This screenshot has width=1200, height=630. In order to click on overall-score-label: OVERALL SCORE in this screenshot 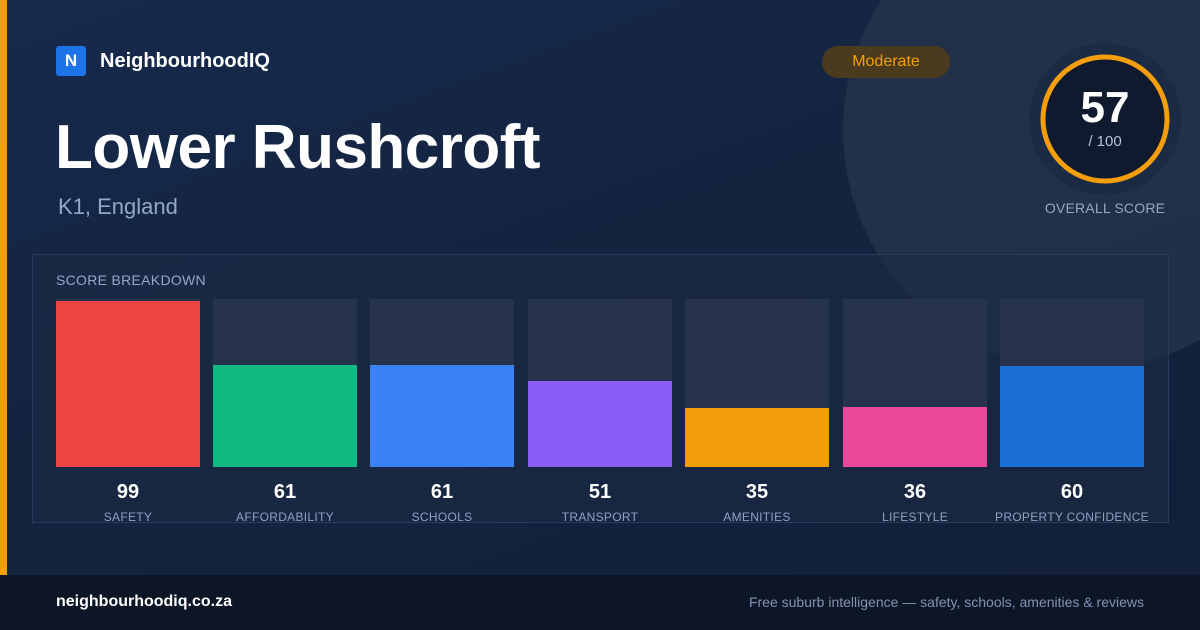, I will do `click(1105, 208)`.